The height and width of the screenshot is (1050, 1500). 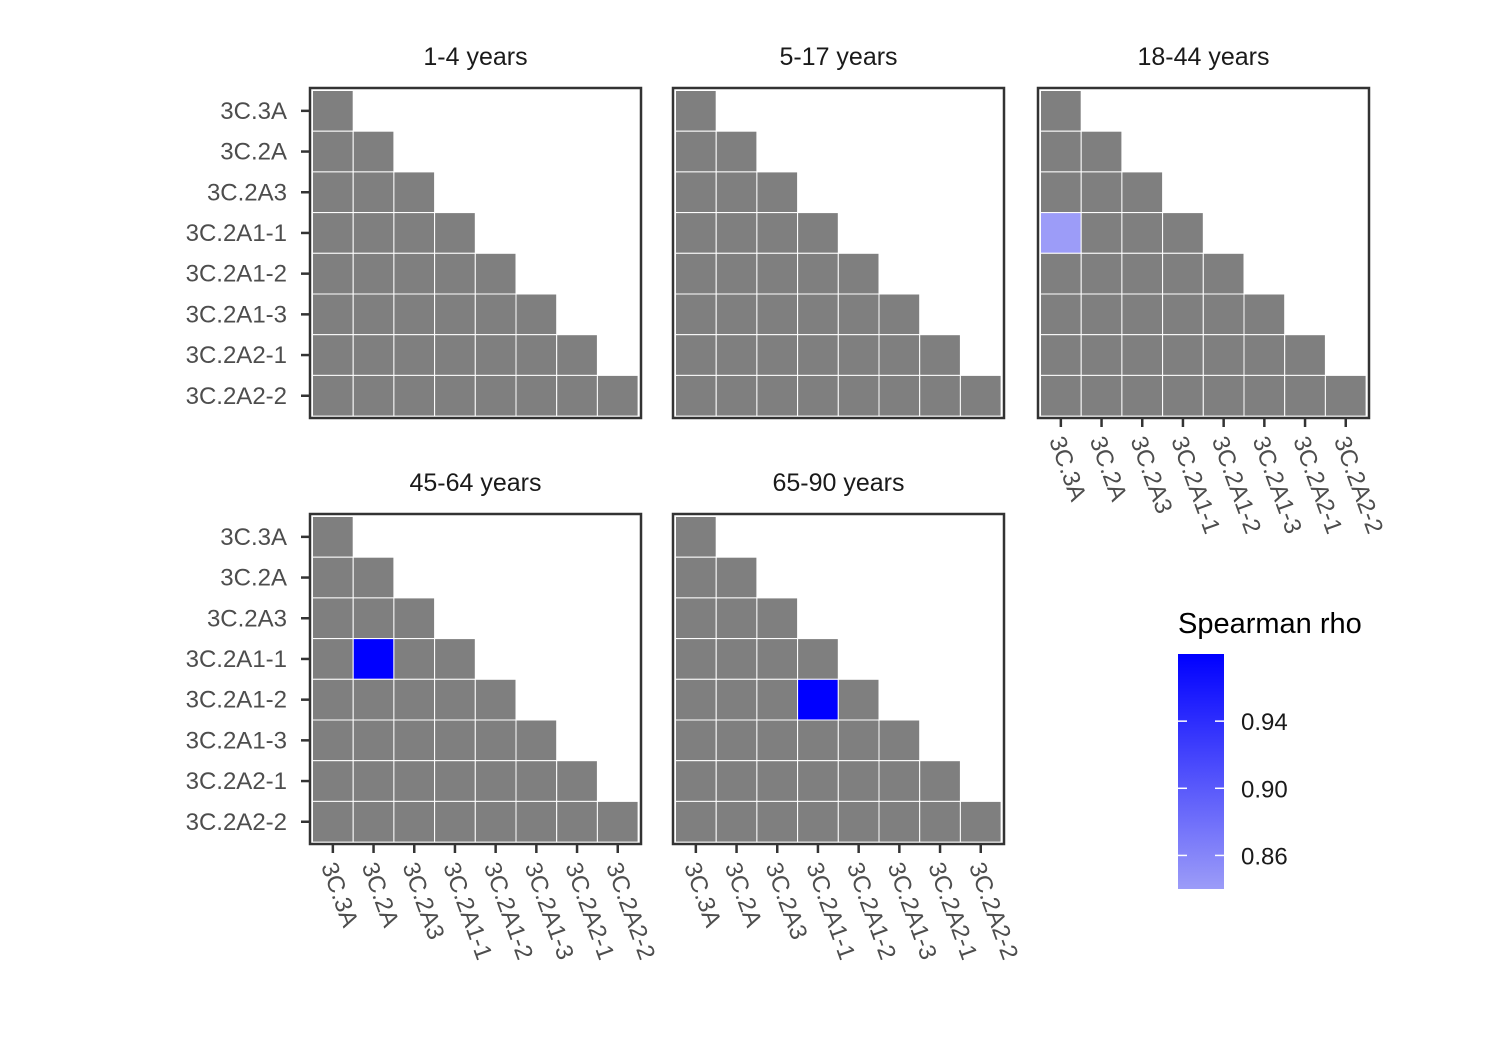 I want to click on panel-title: 45-64 years, so click(x=475, y=483).